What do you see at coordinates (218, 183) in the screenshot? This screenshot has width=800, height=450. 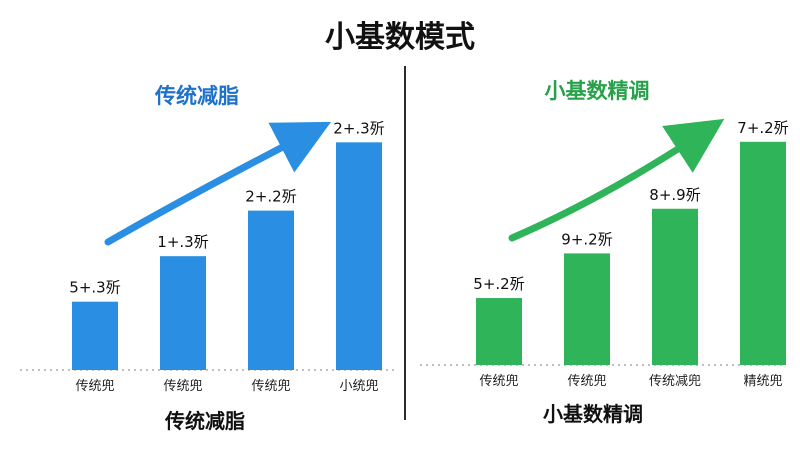 I see `left-trend-arrow` at bounding box center [218, 183].